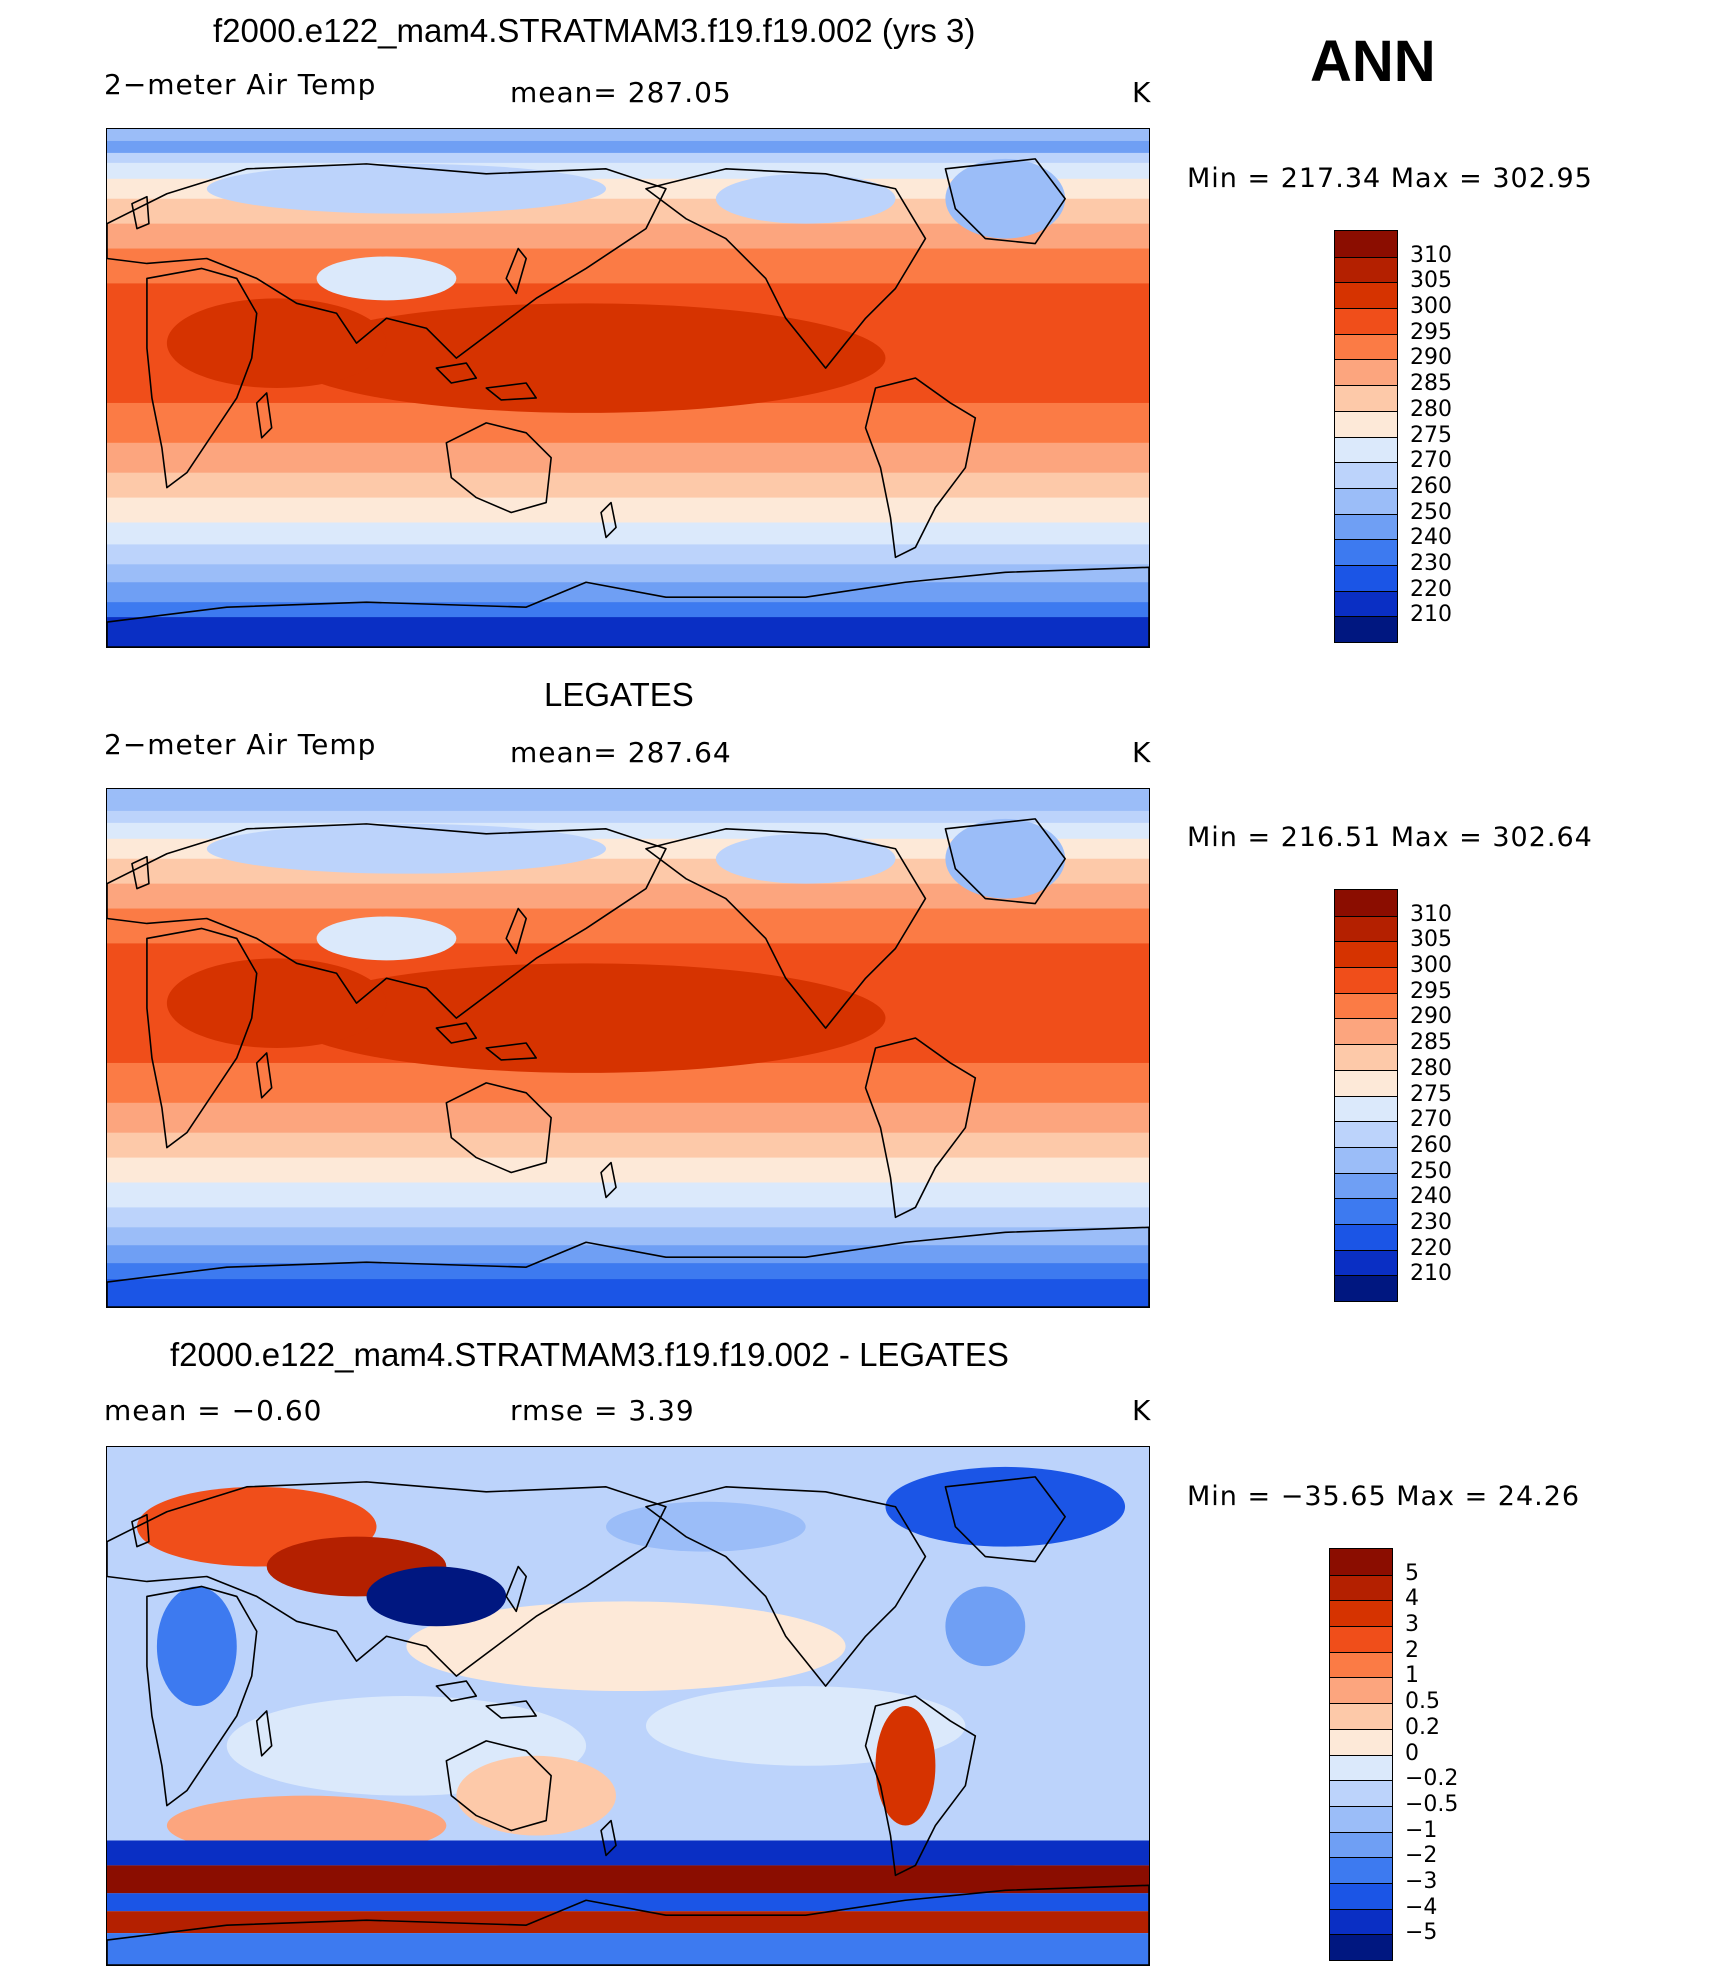 This screenshot has height=1969, width=1710. What do you see at coordinates (240, 744) in the screenshot?
I see `panel-2-variable-label: 2−meter Air Temp` at bounding box center [240, 744].